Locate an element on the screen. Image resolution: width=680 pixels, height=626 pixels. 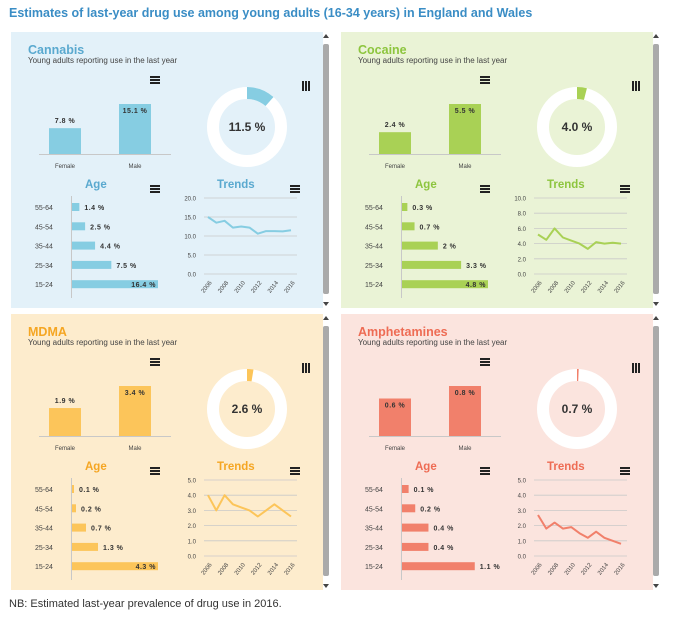
trend-y-tick-label: 0.0 is located at coordinates (522, 558).